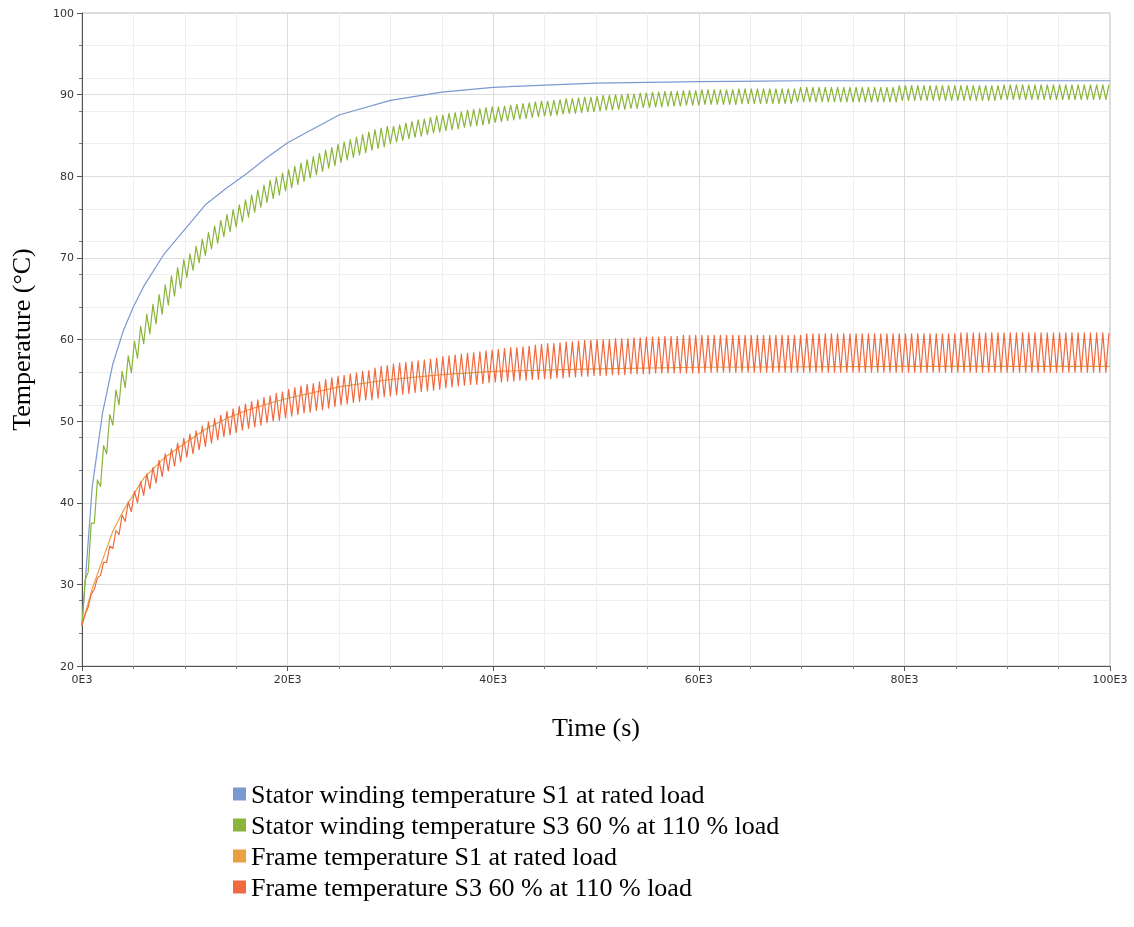  What do you see at coordinates (698, 679) in the screenshot?
I see `x-tick-label: 60E3` at bounding box center [698, 679].